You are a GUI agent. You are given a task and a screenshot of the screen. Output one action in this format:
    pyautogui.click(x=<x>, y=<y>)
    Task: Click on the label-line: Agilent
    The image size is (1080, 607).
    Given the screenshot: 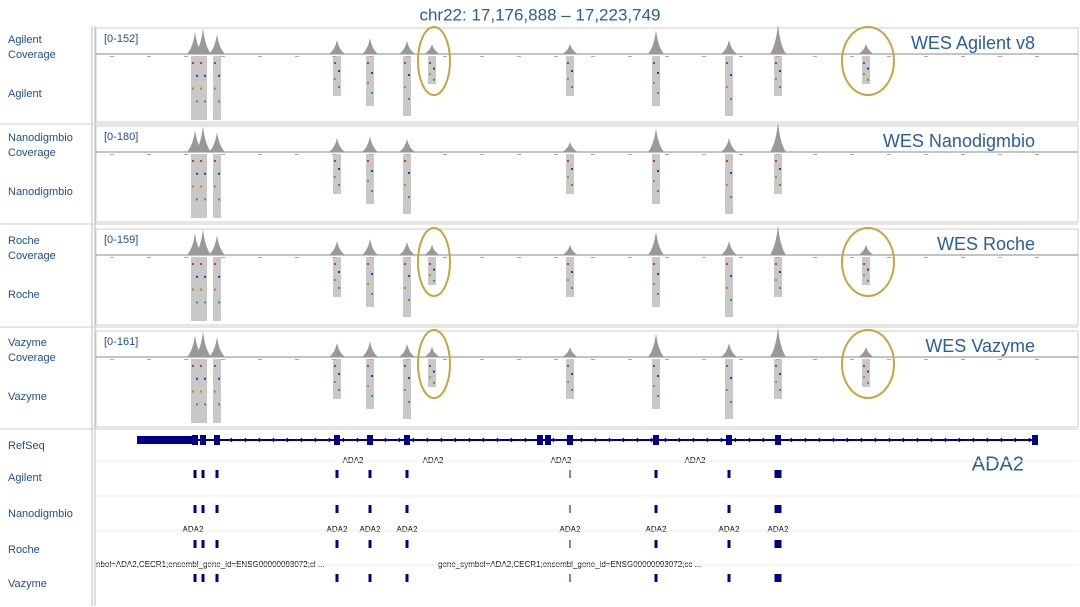 What is the action you would take?
    pyautogui.click(x=25, y=40)
    